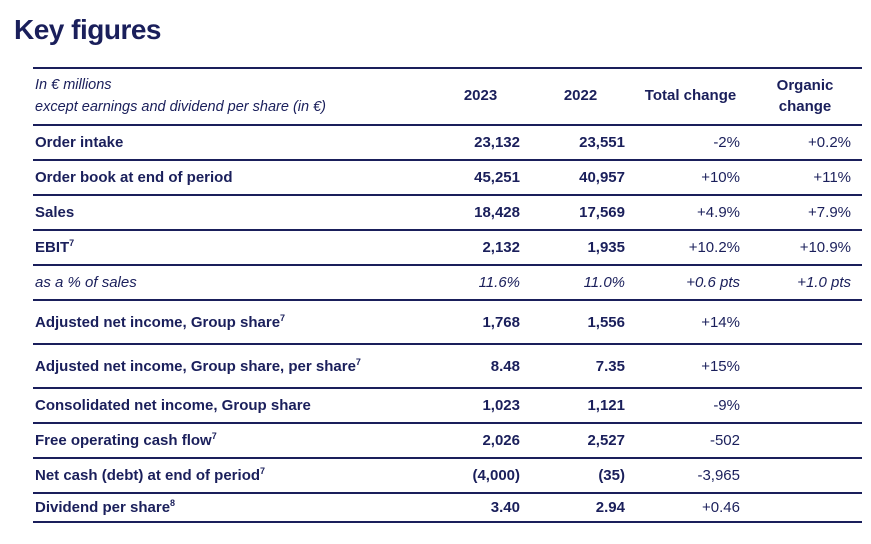  What do you see at coordinates (606, 405) in the screenshot?
I see `value-2022: 1,121` at bounding box center [606, 405].